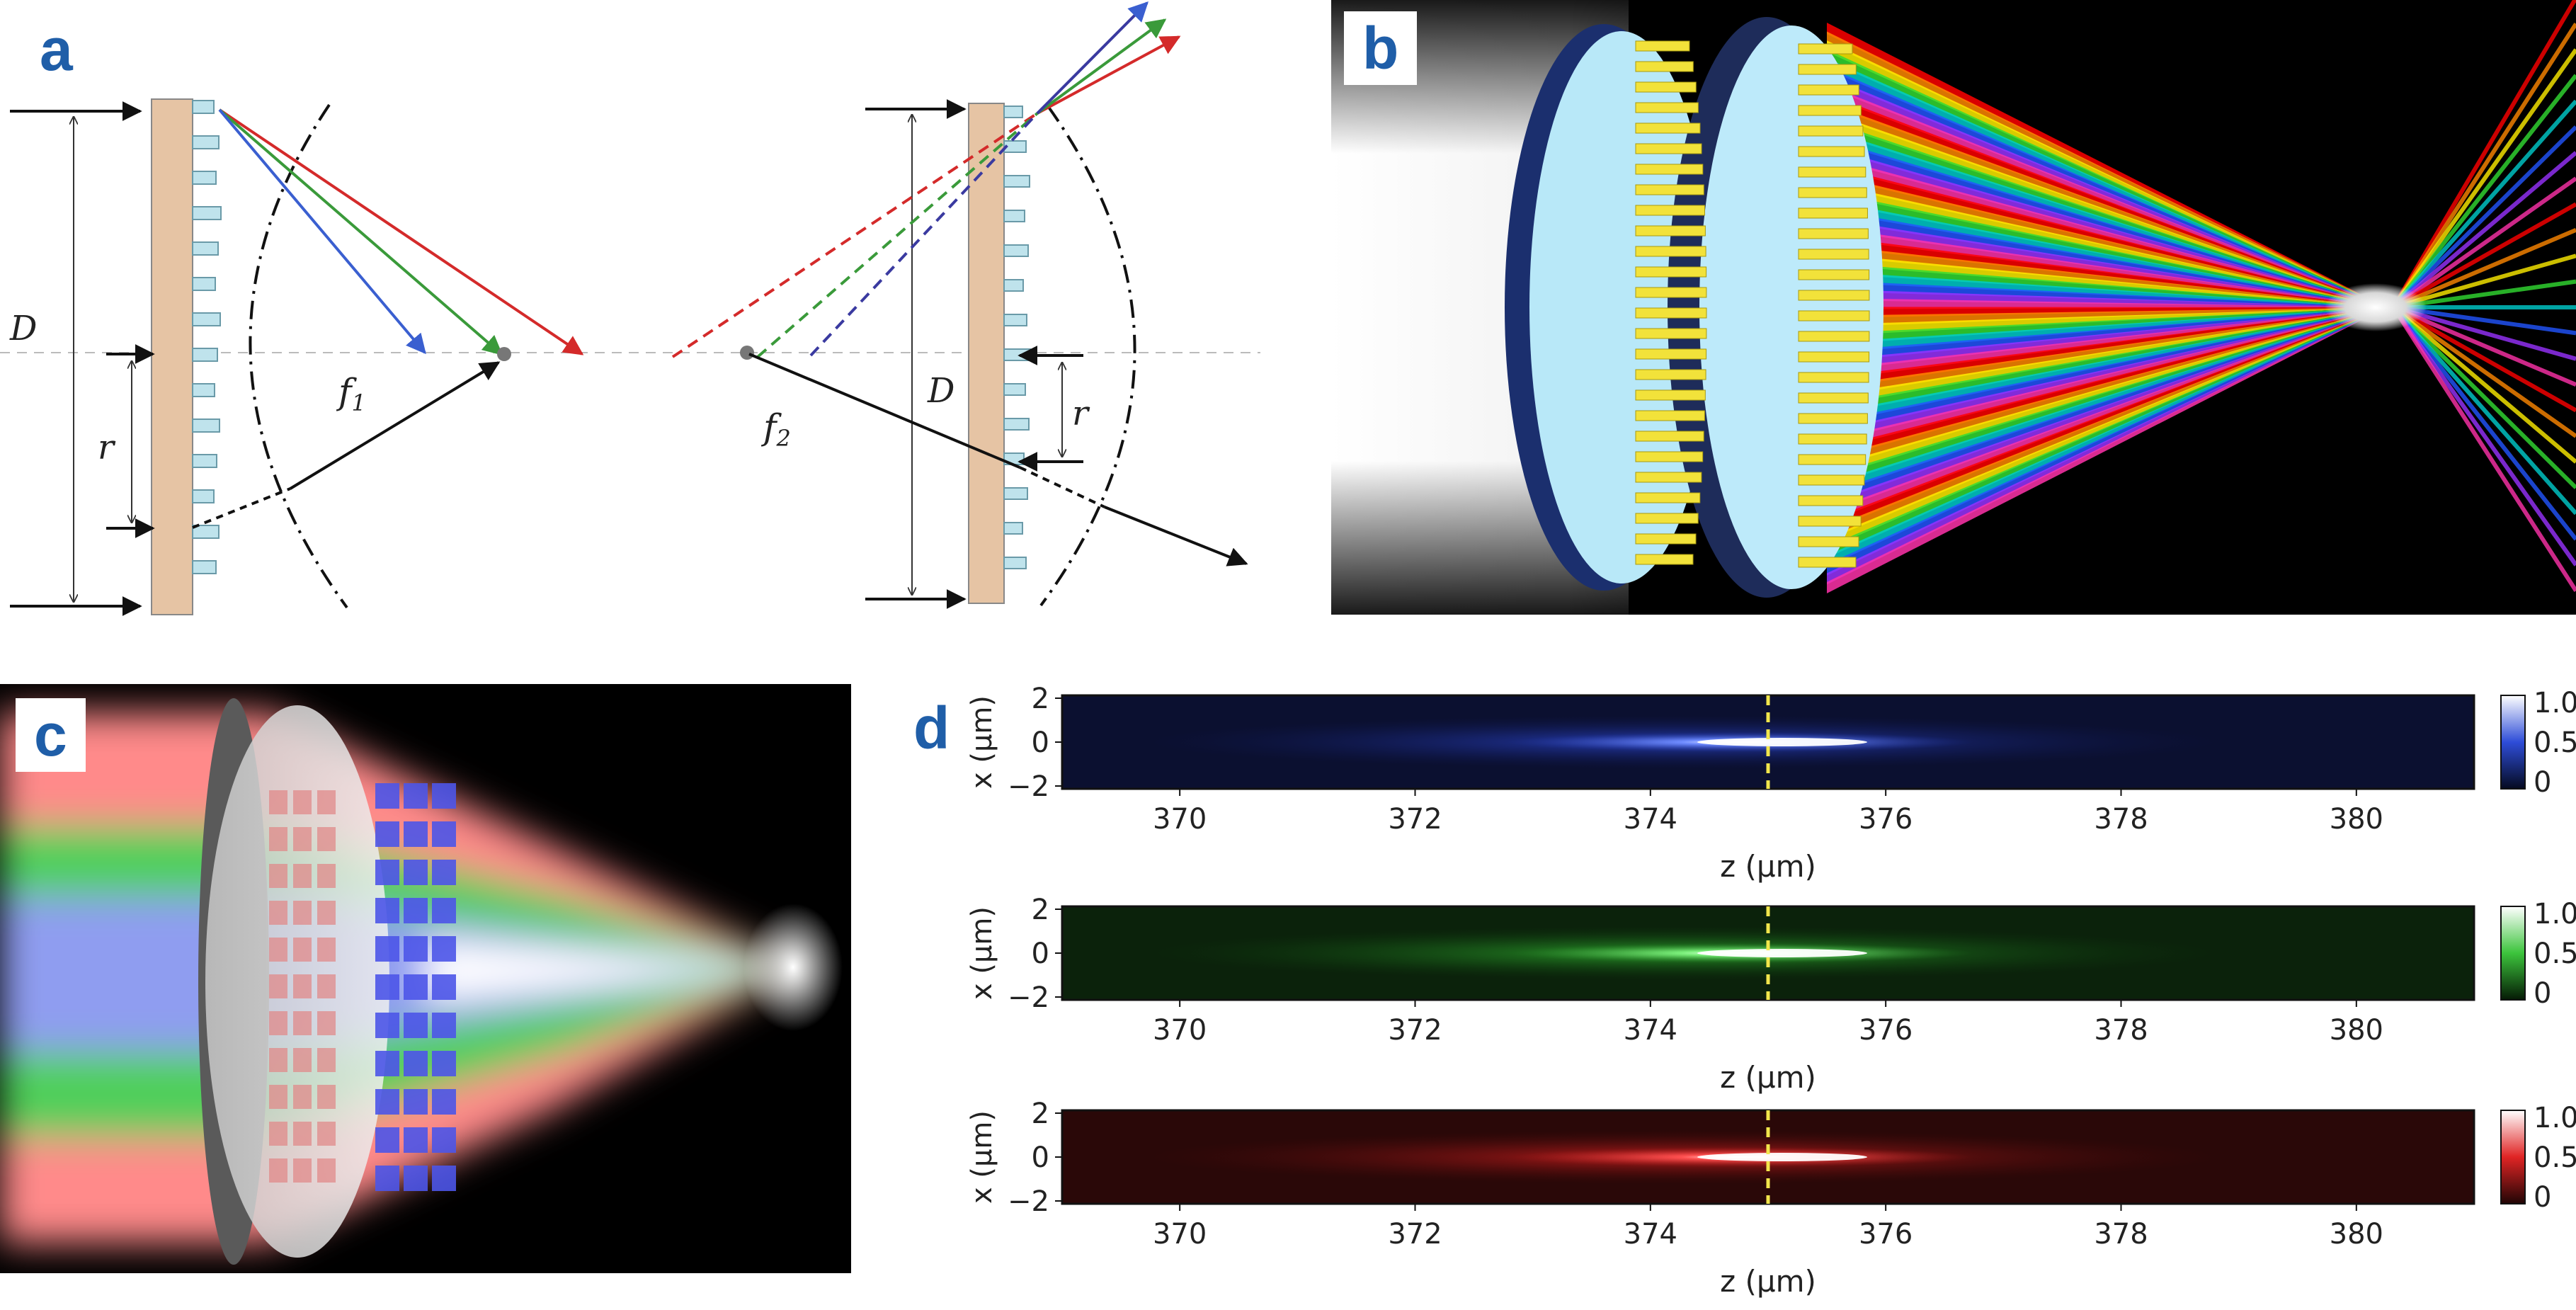 The height and width of the screenshot is (1310, 2576). What do you see at coordinates (351, 394) in the screenshot?
I see `label-f1: f1` at bounding box center [351, 394].